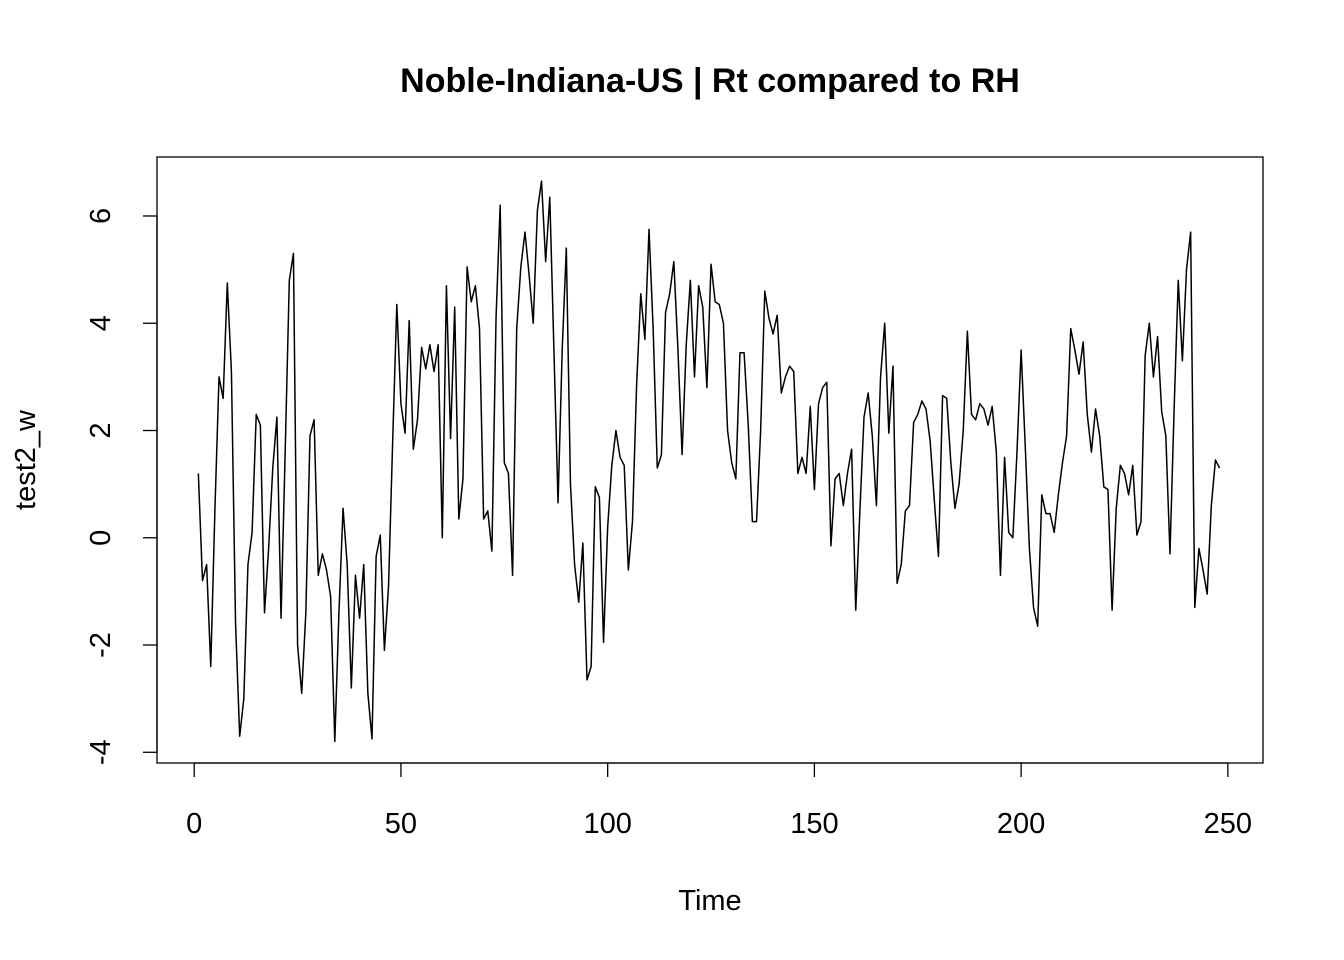 This screenshot has width=1344, height=960. What do you see at coordinates (101, 645) in the screenshot?
I see `y-tick-label: -2` at bounding box center [101, 645].